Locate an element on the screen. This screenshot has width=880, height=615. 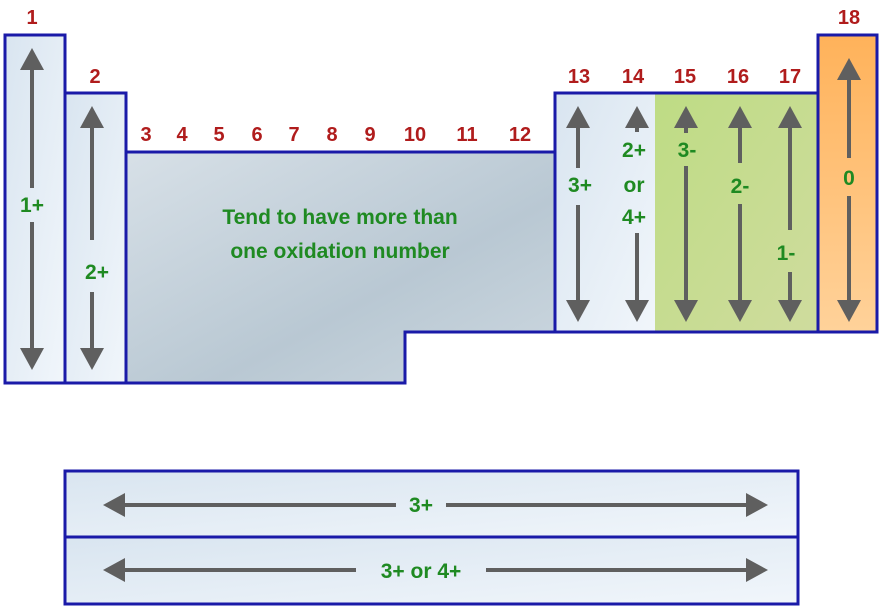
group-18-oxidation: 0 is located at coordinates (849, 178).